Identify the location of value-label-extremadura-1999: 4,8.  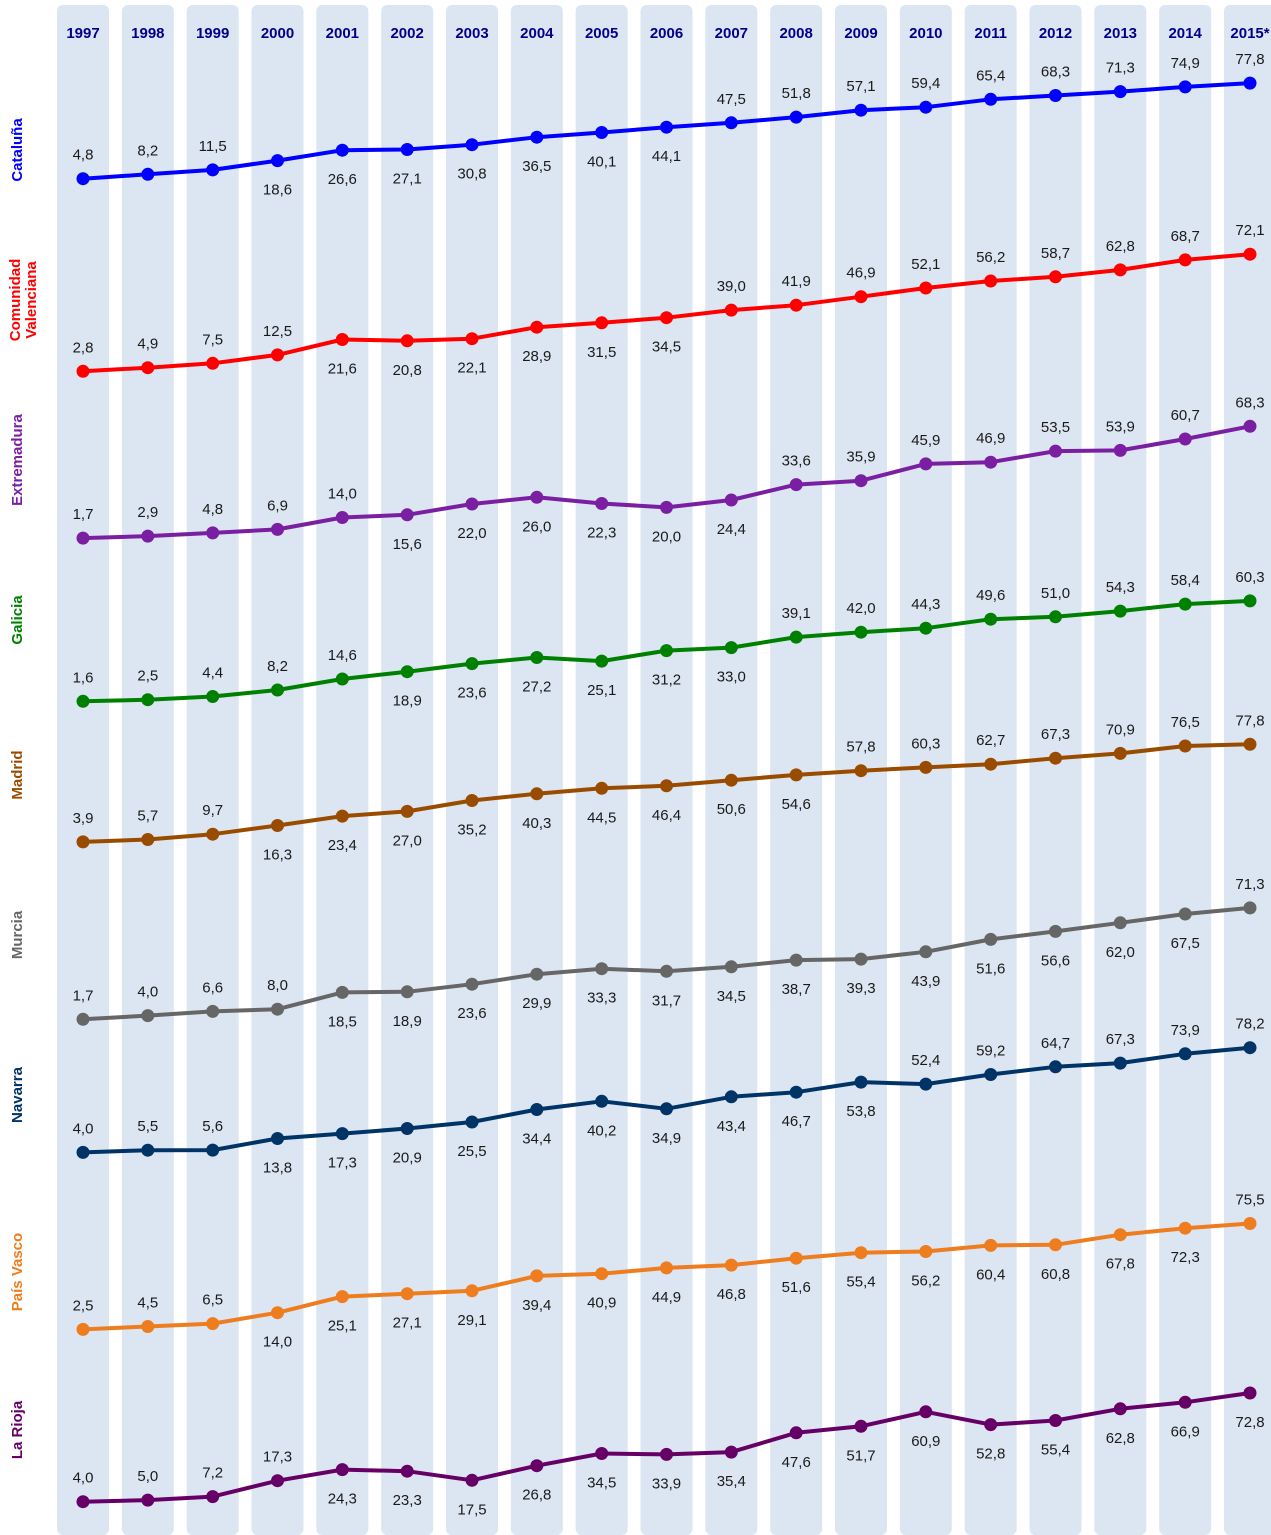
(212, 509).